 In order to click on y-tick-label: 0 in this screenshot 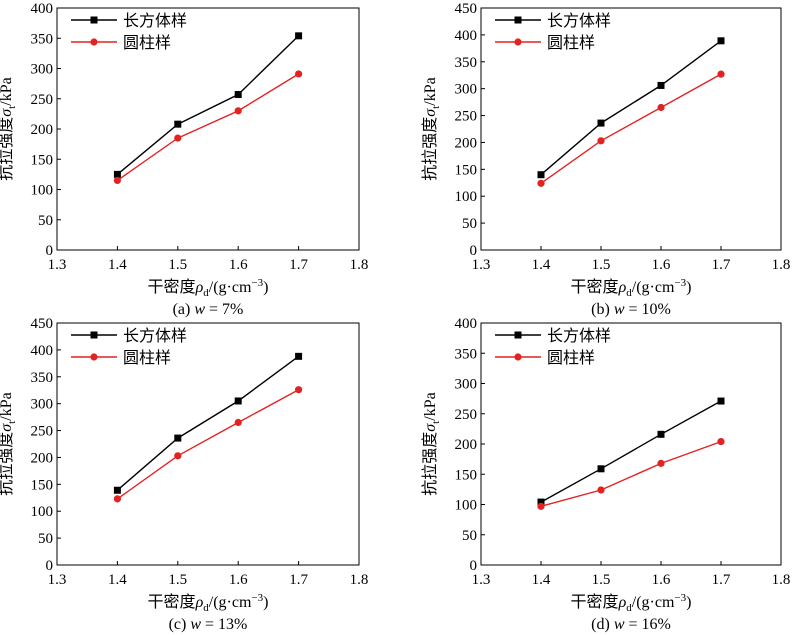, I will do `click(50, 251)`.